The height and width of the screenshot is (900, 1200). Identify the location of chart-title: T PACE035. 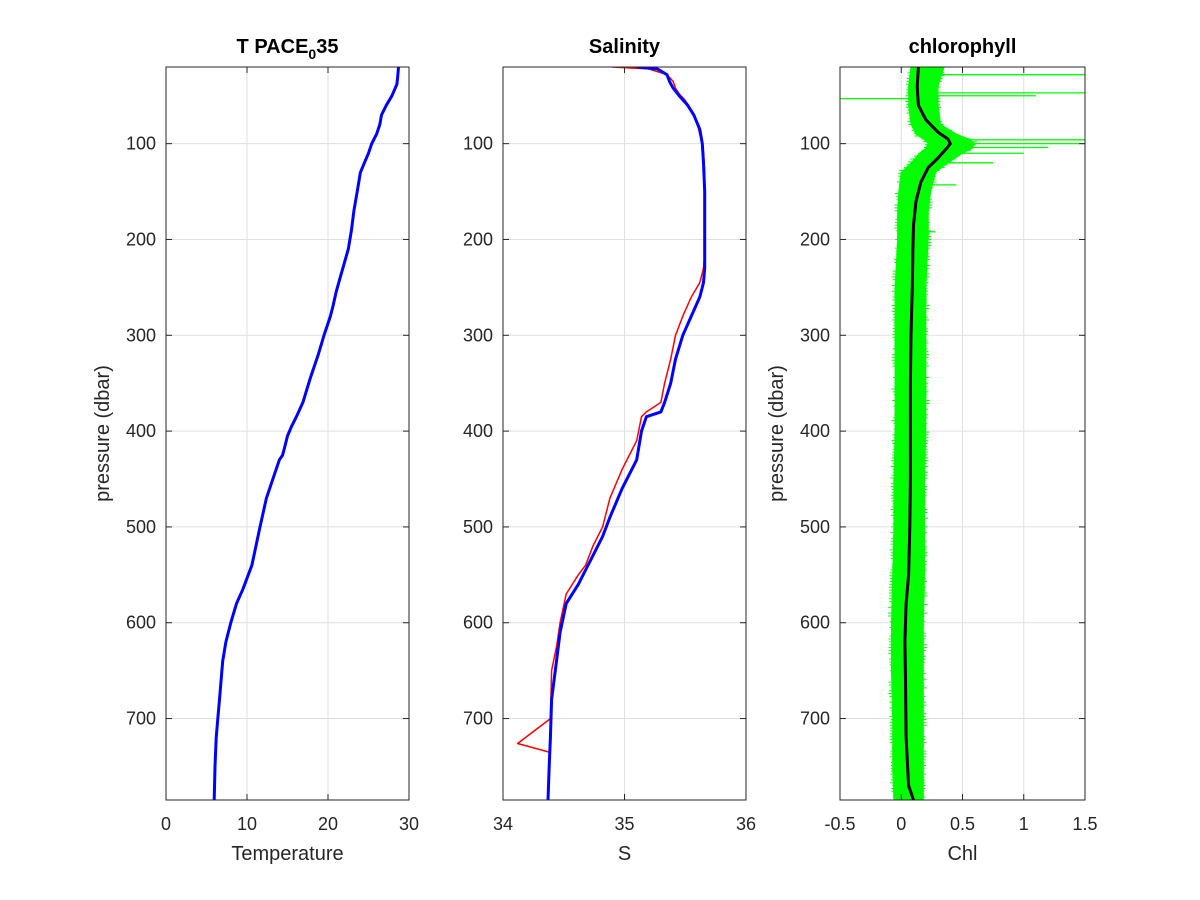
(288, 49).